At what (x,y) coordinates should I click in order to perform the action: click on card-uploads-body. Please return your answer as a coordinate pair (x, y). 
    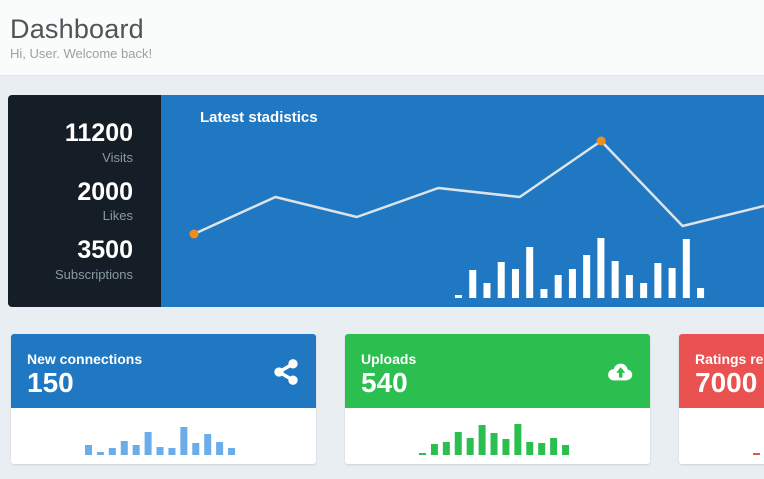
    Looking at the image, I should click on (497, 436).